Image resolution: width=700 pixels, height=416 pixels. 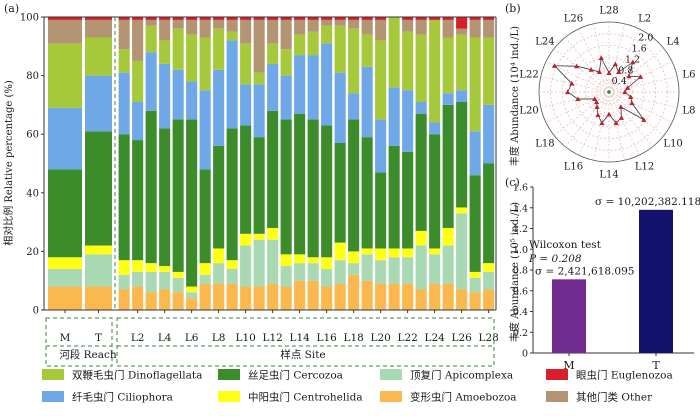 I want to click on chart-a-y-tick-label: 100, so click(x=29, y=18).